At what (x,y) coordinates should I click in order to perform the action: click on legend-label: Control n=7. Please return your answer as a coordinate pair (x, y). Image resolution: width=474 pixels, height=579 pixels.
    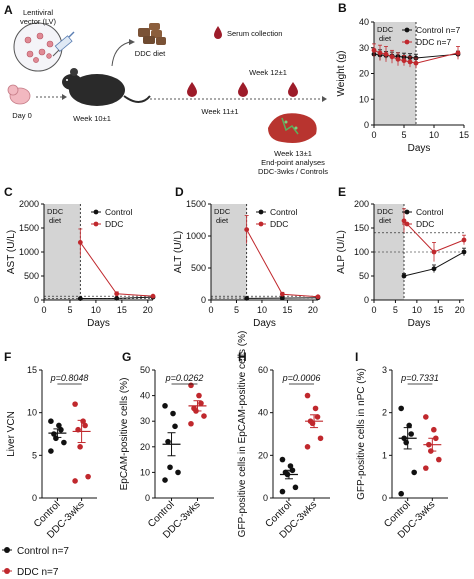
    Looking at the image, I should click on (438, 30).